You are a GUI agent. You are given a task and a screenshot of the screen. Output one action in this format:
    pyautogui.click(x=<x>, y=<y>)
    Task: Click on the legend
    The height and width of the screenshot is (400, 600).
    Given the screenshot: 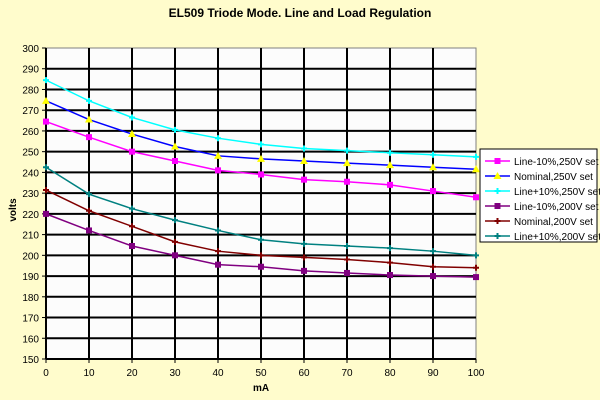 What is the action you would take?
    pyautogui.click(x=538, y=195)
    